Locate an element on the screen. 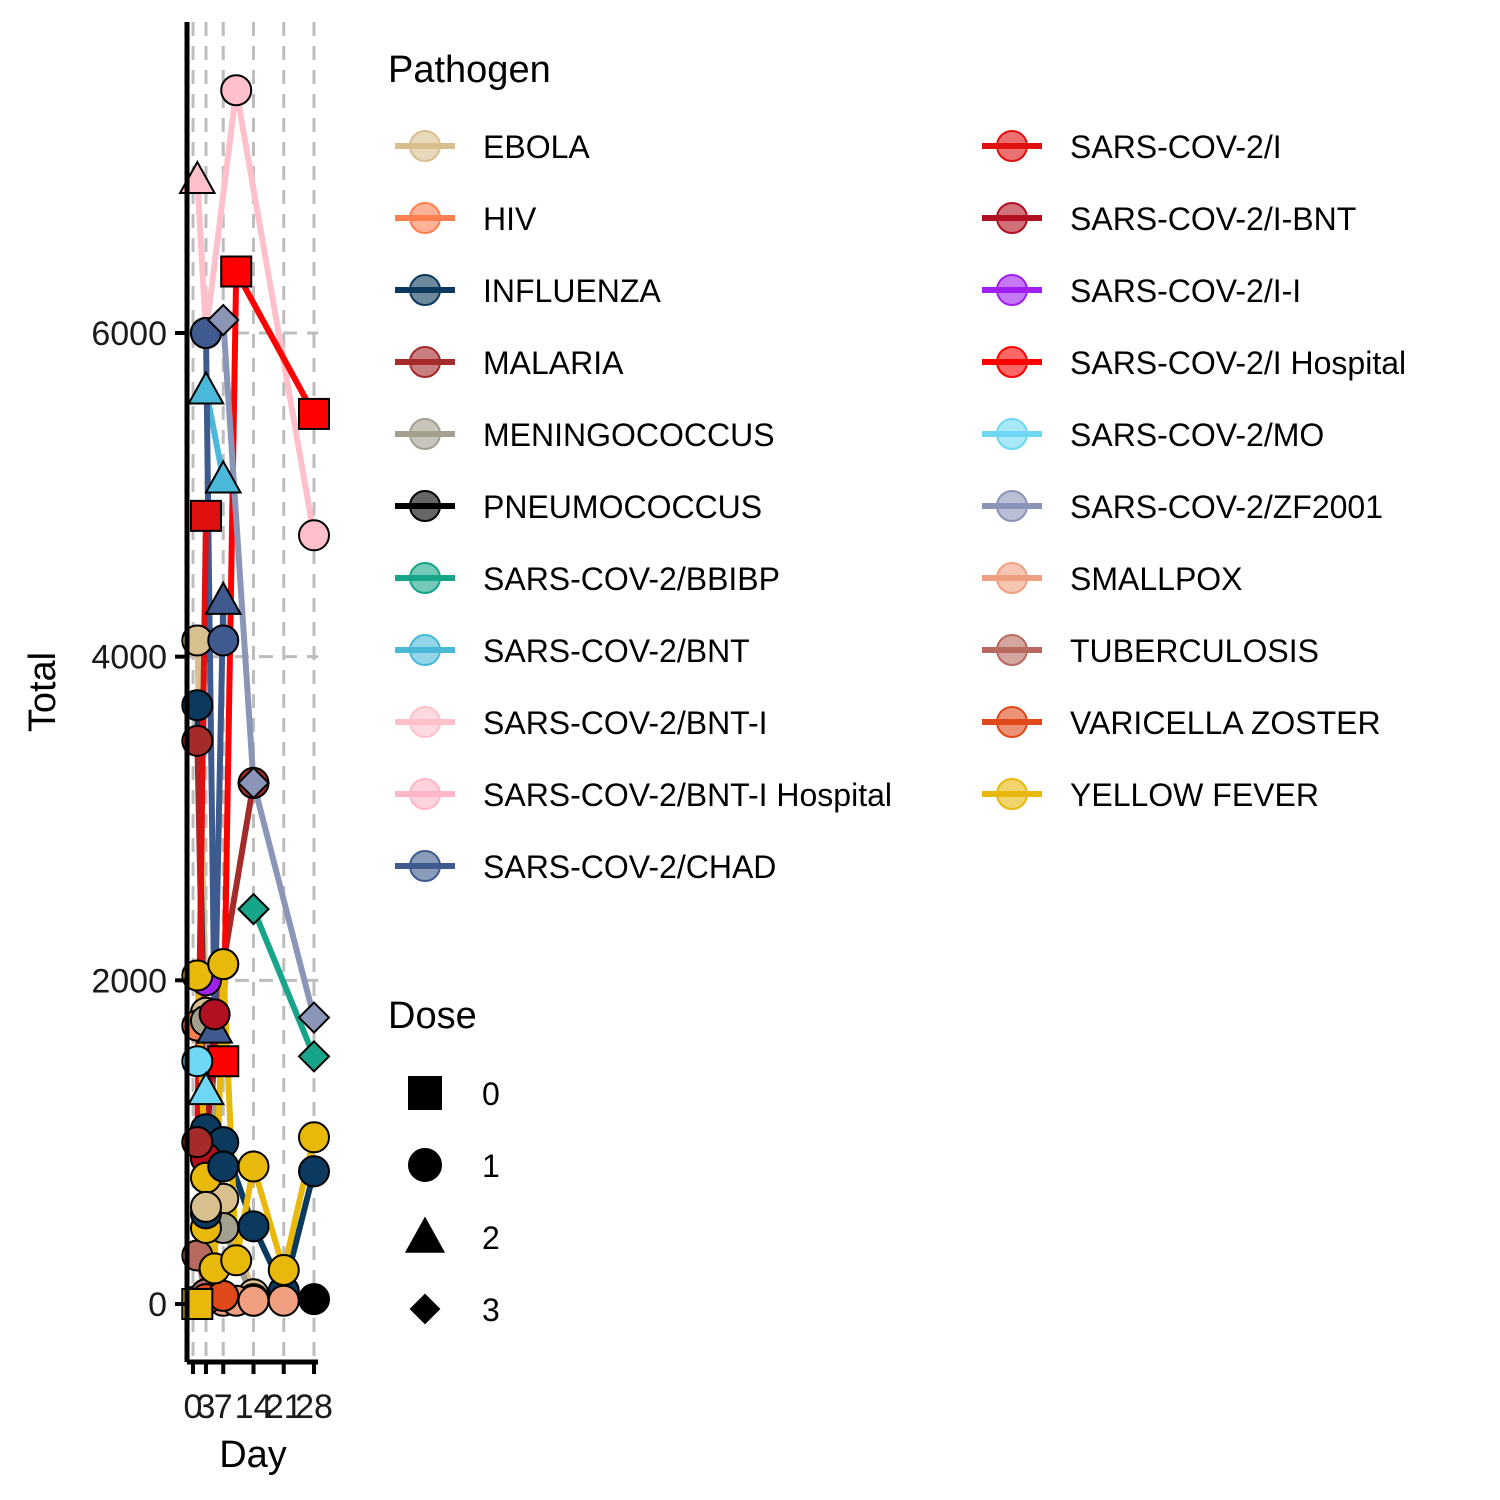 Image resolution: width=1500 pixels, height=1500 pixels. y-tick-label-0: 0 is located at coordinates (157, 1305).